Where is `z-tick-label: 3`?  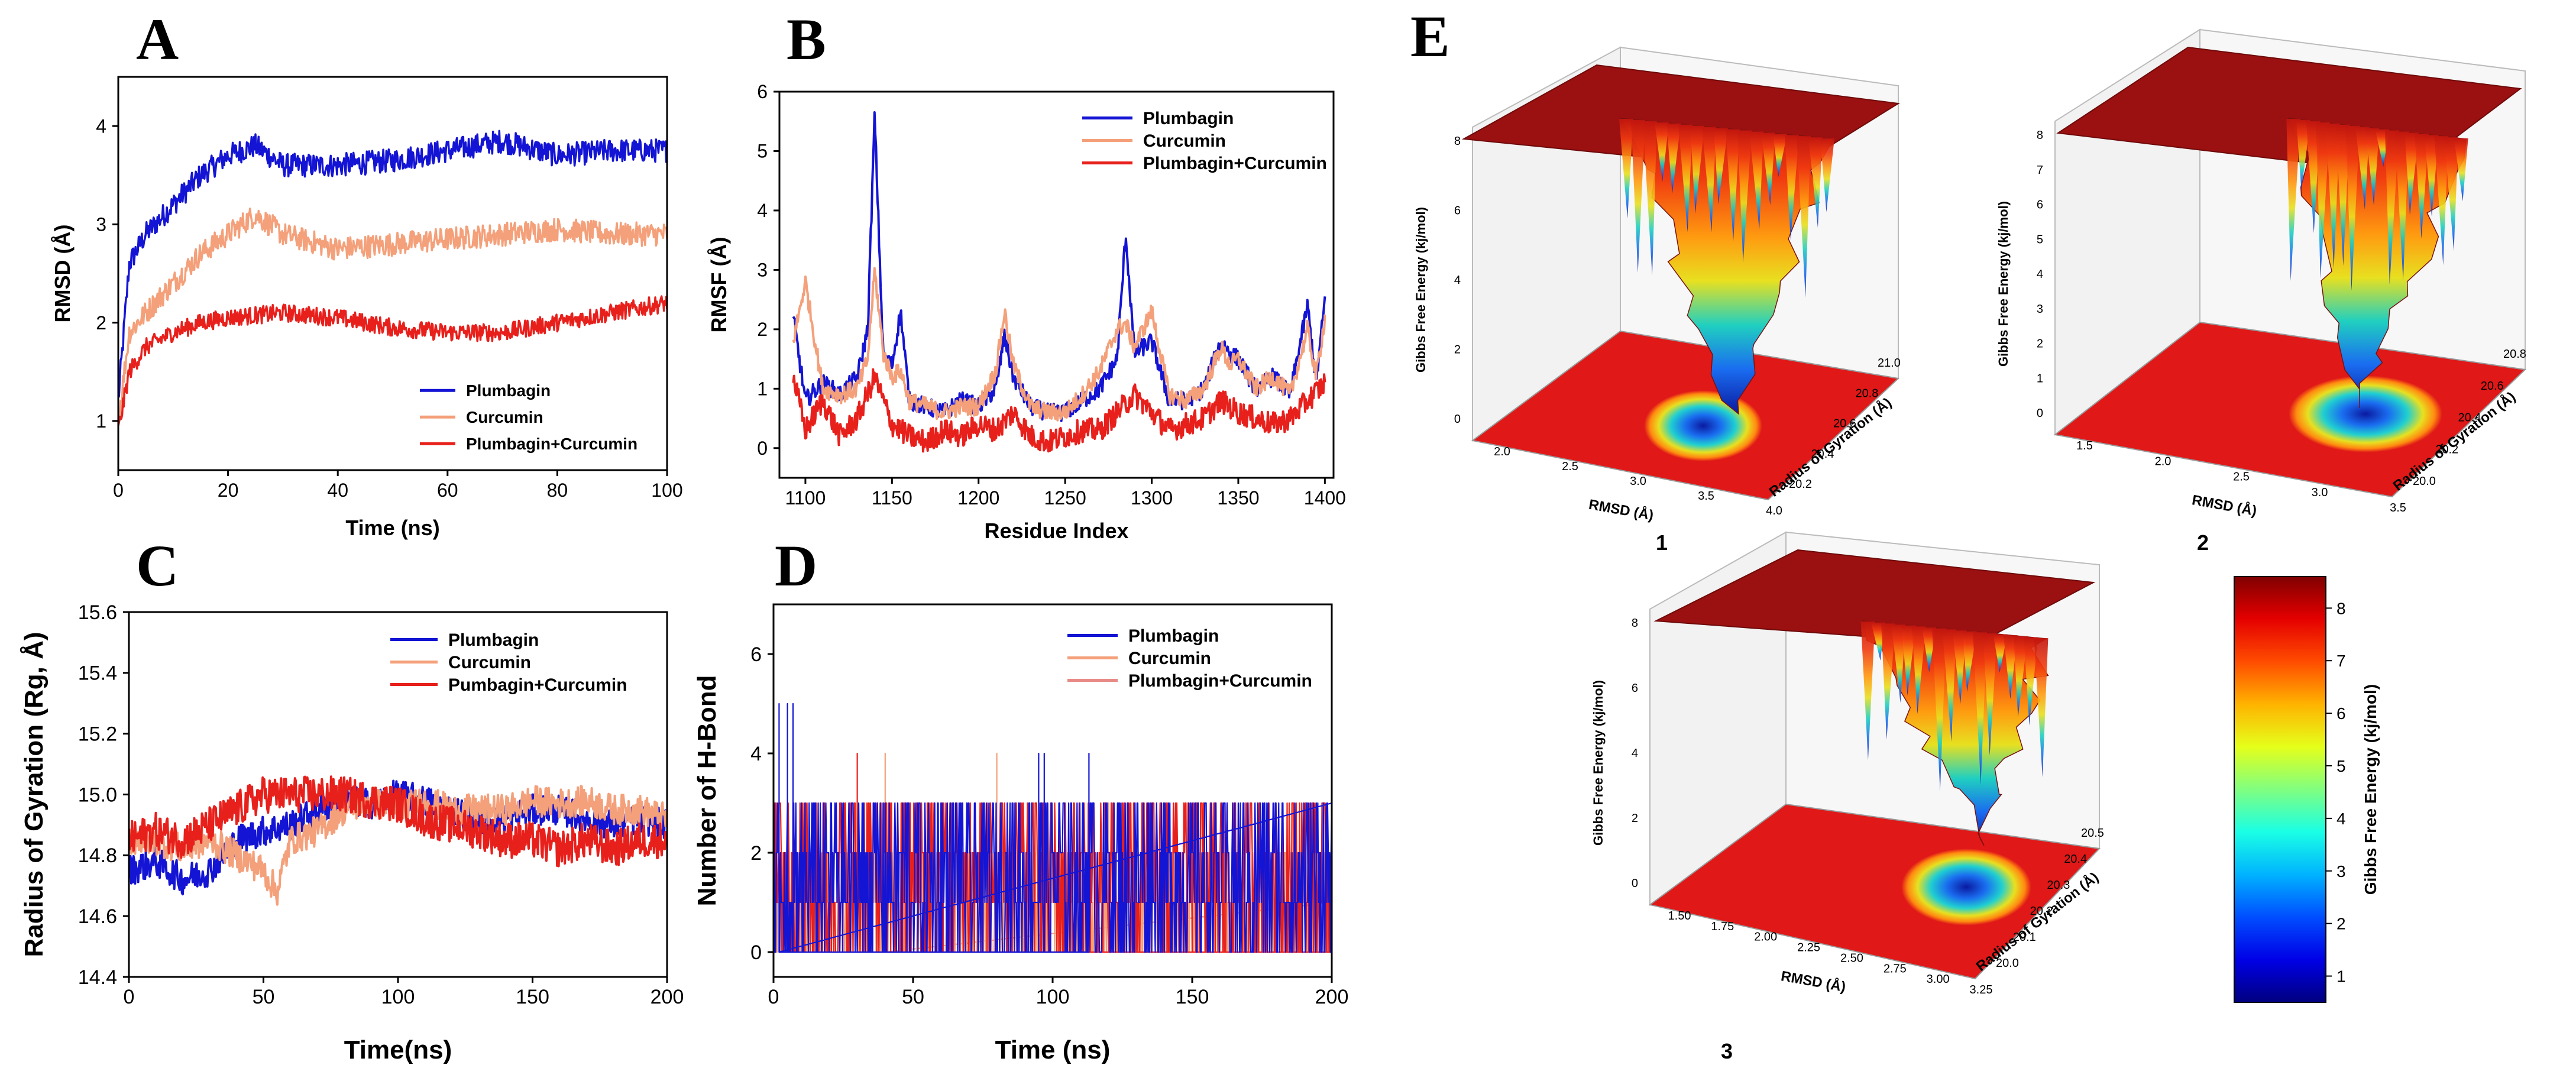 z-tick-label: 3 is located at coordinates (2040, 309).